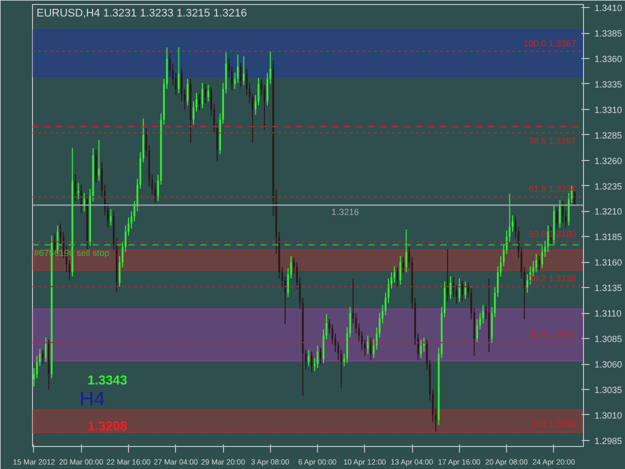 This screenshot has width=625, height=469. What do you see at coordinates (608, 365) in the screenshot?
I see `y-tick-label: 1.3060` at bounding box center [608, 365].